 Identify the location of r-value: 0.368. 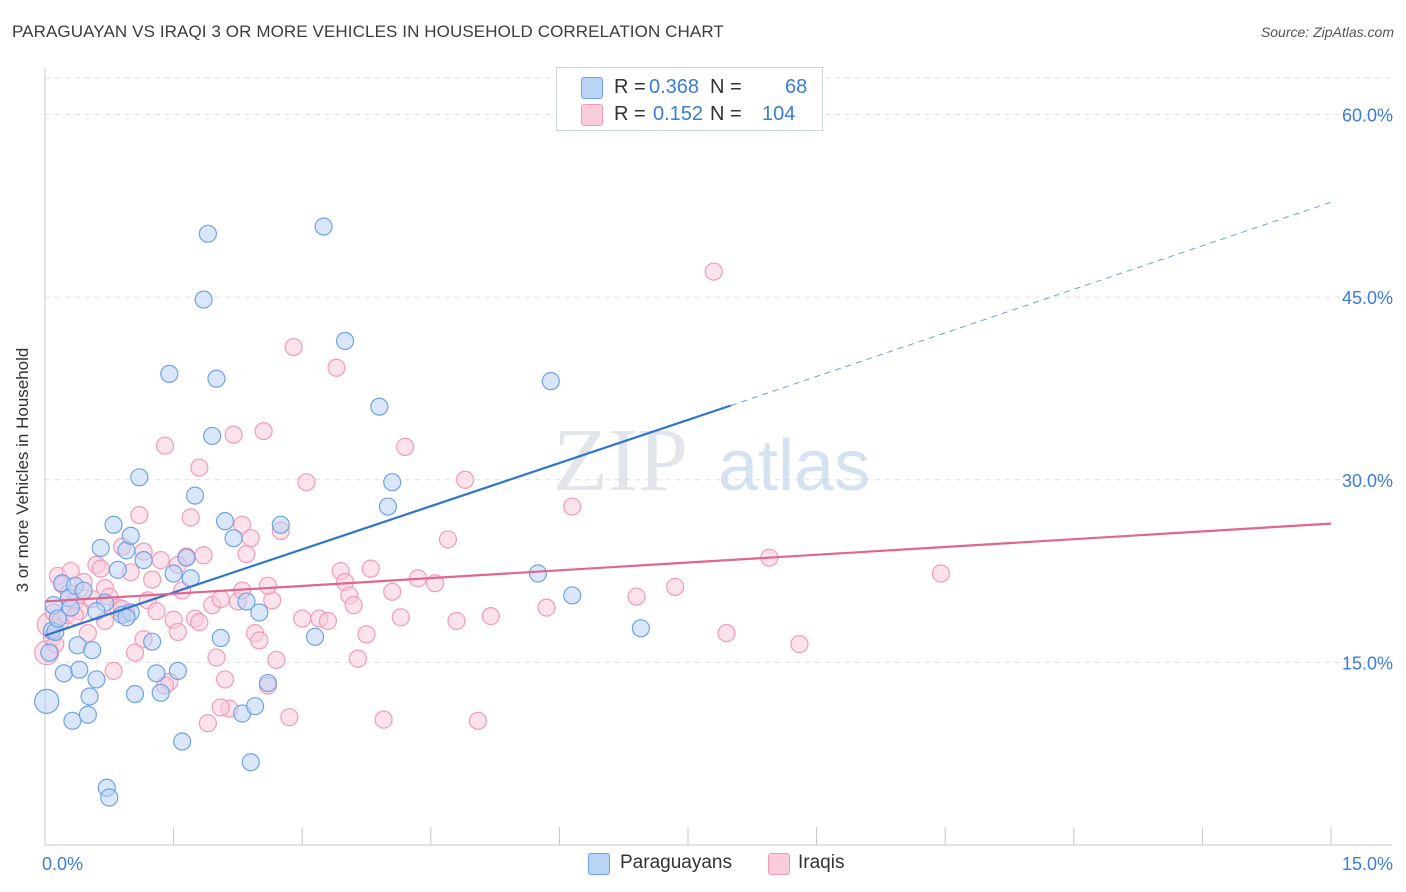
(674, 87).